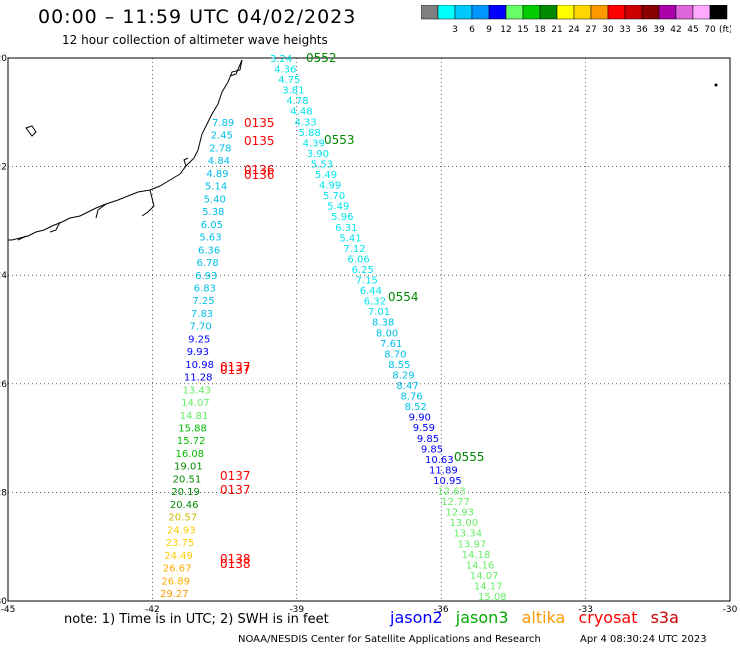  What do you see at coordinates (3, 602) in the screenshot?
I see `lat-label: -30` at bounding box center [3, 602].